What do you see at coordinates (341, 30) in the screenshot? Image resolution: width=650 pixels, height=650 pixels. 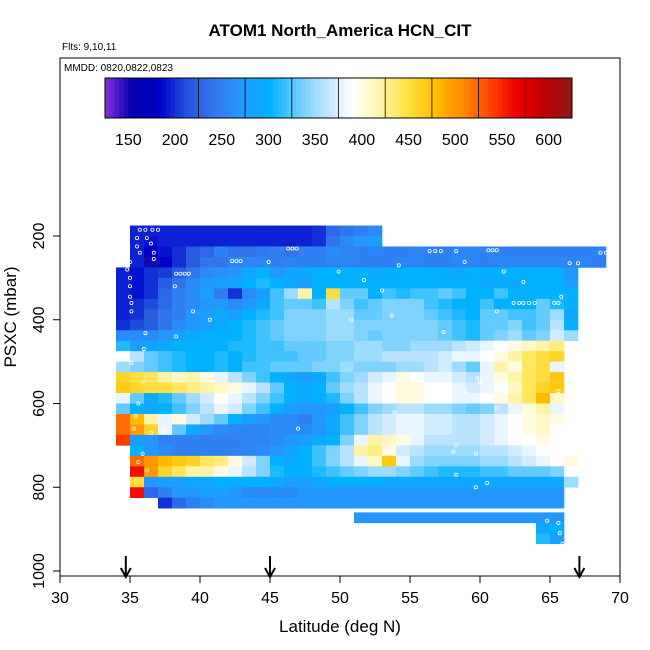 I see `chart-title: ATOM1 North_America HCN_CIT` at bounding box center [341, 30].